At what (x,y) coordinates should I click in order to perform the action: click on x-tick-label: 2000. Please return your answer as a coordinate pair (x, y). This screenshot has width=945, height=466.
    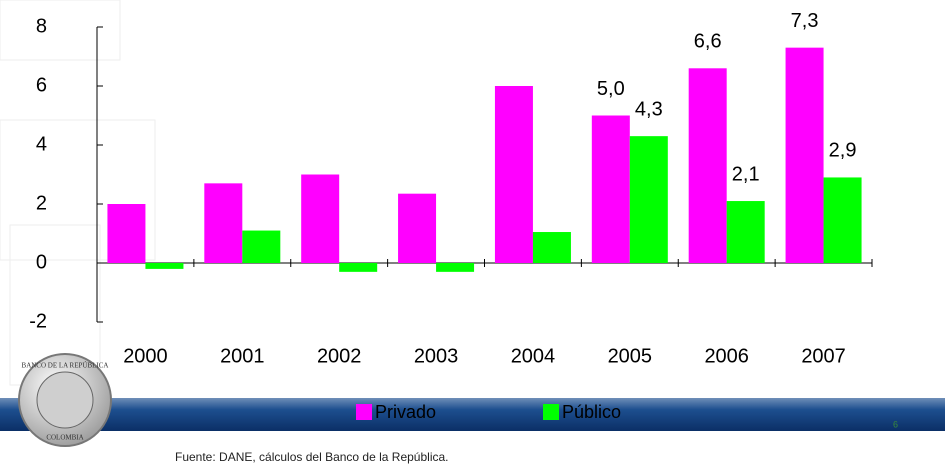
    Looking at the image, I should click on (145, 356).